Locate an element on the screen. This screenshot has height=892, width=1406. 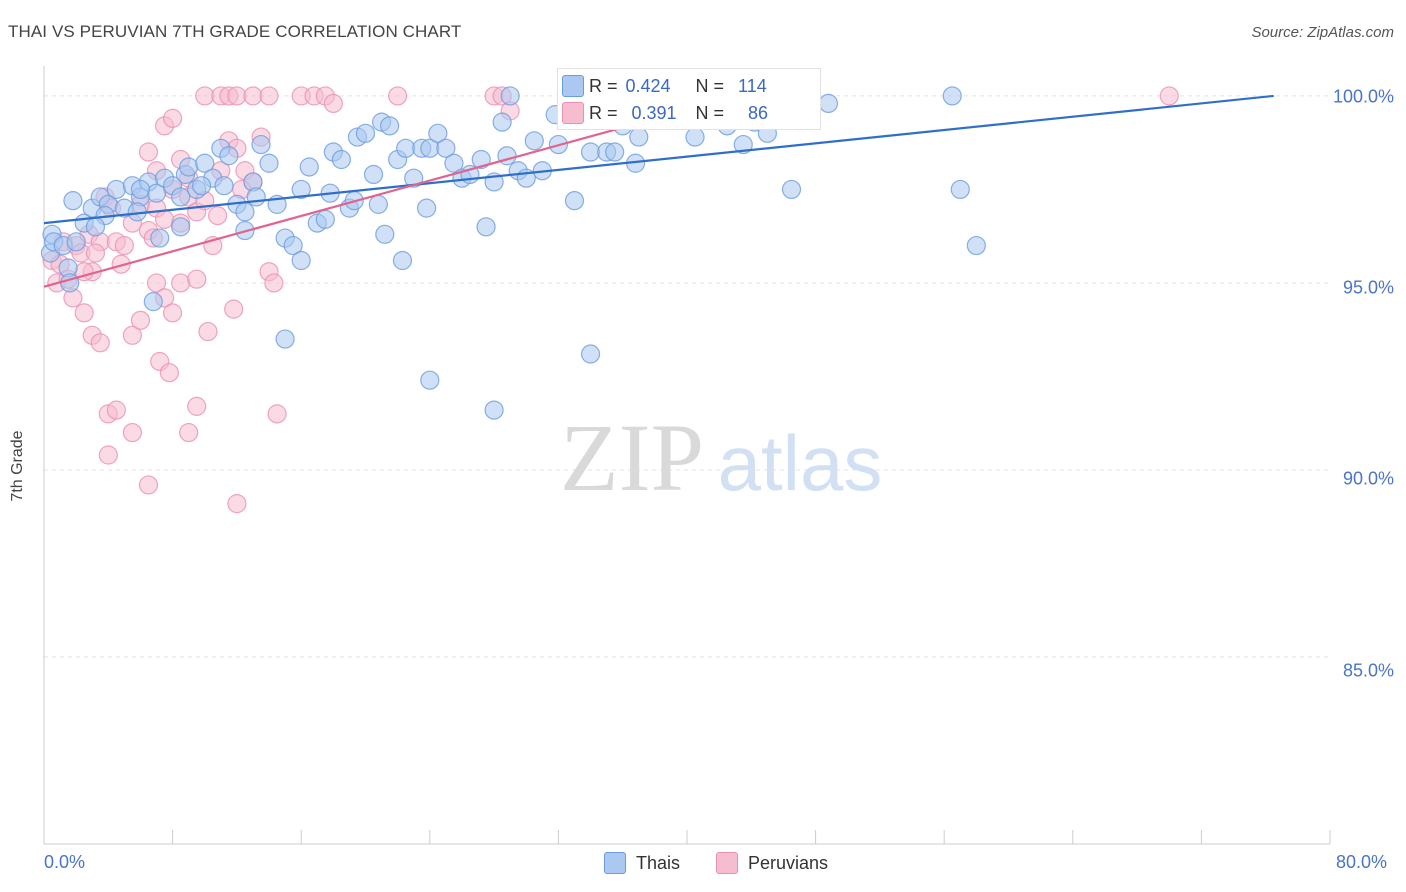
peruvians-legend-swatch-icon is located at coordinates (727, 863).